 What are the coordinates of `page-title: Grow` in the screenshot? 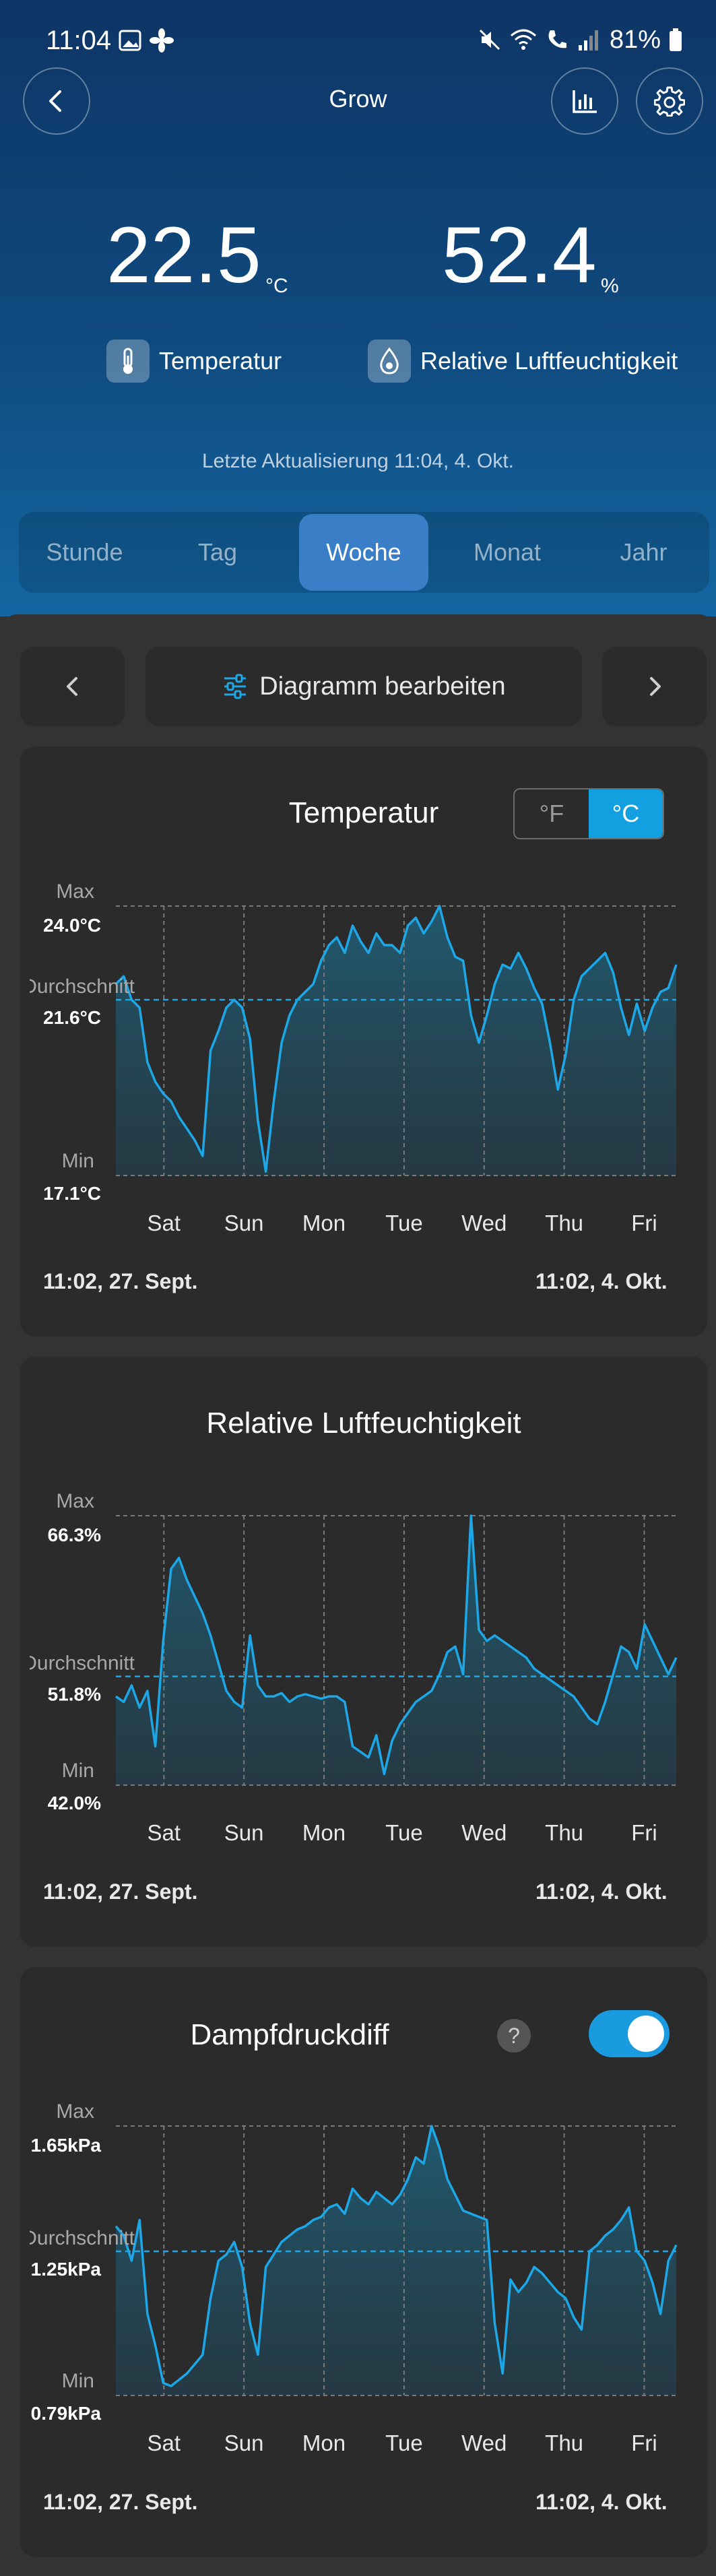 It's located at (358, 98).